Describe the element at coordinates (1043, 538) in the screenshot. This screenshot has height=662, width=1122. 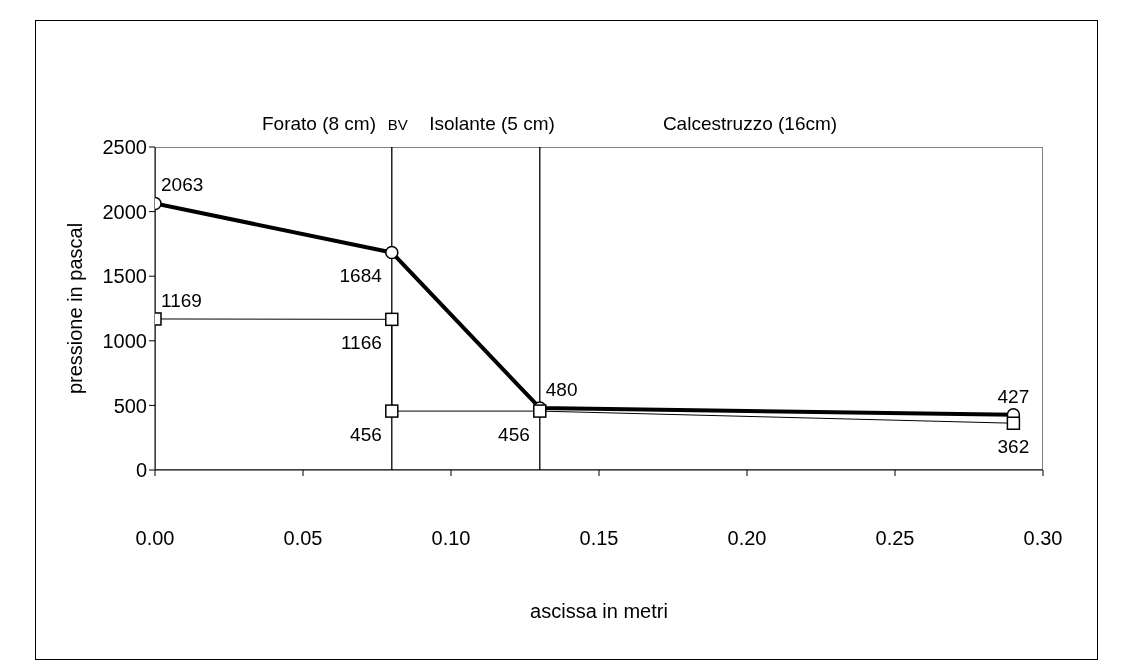
I see `x-tick-label: 0.30` at that location.